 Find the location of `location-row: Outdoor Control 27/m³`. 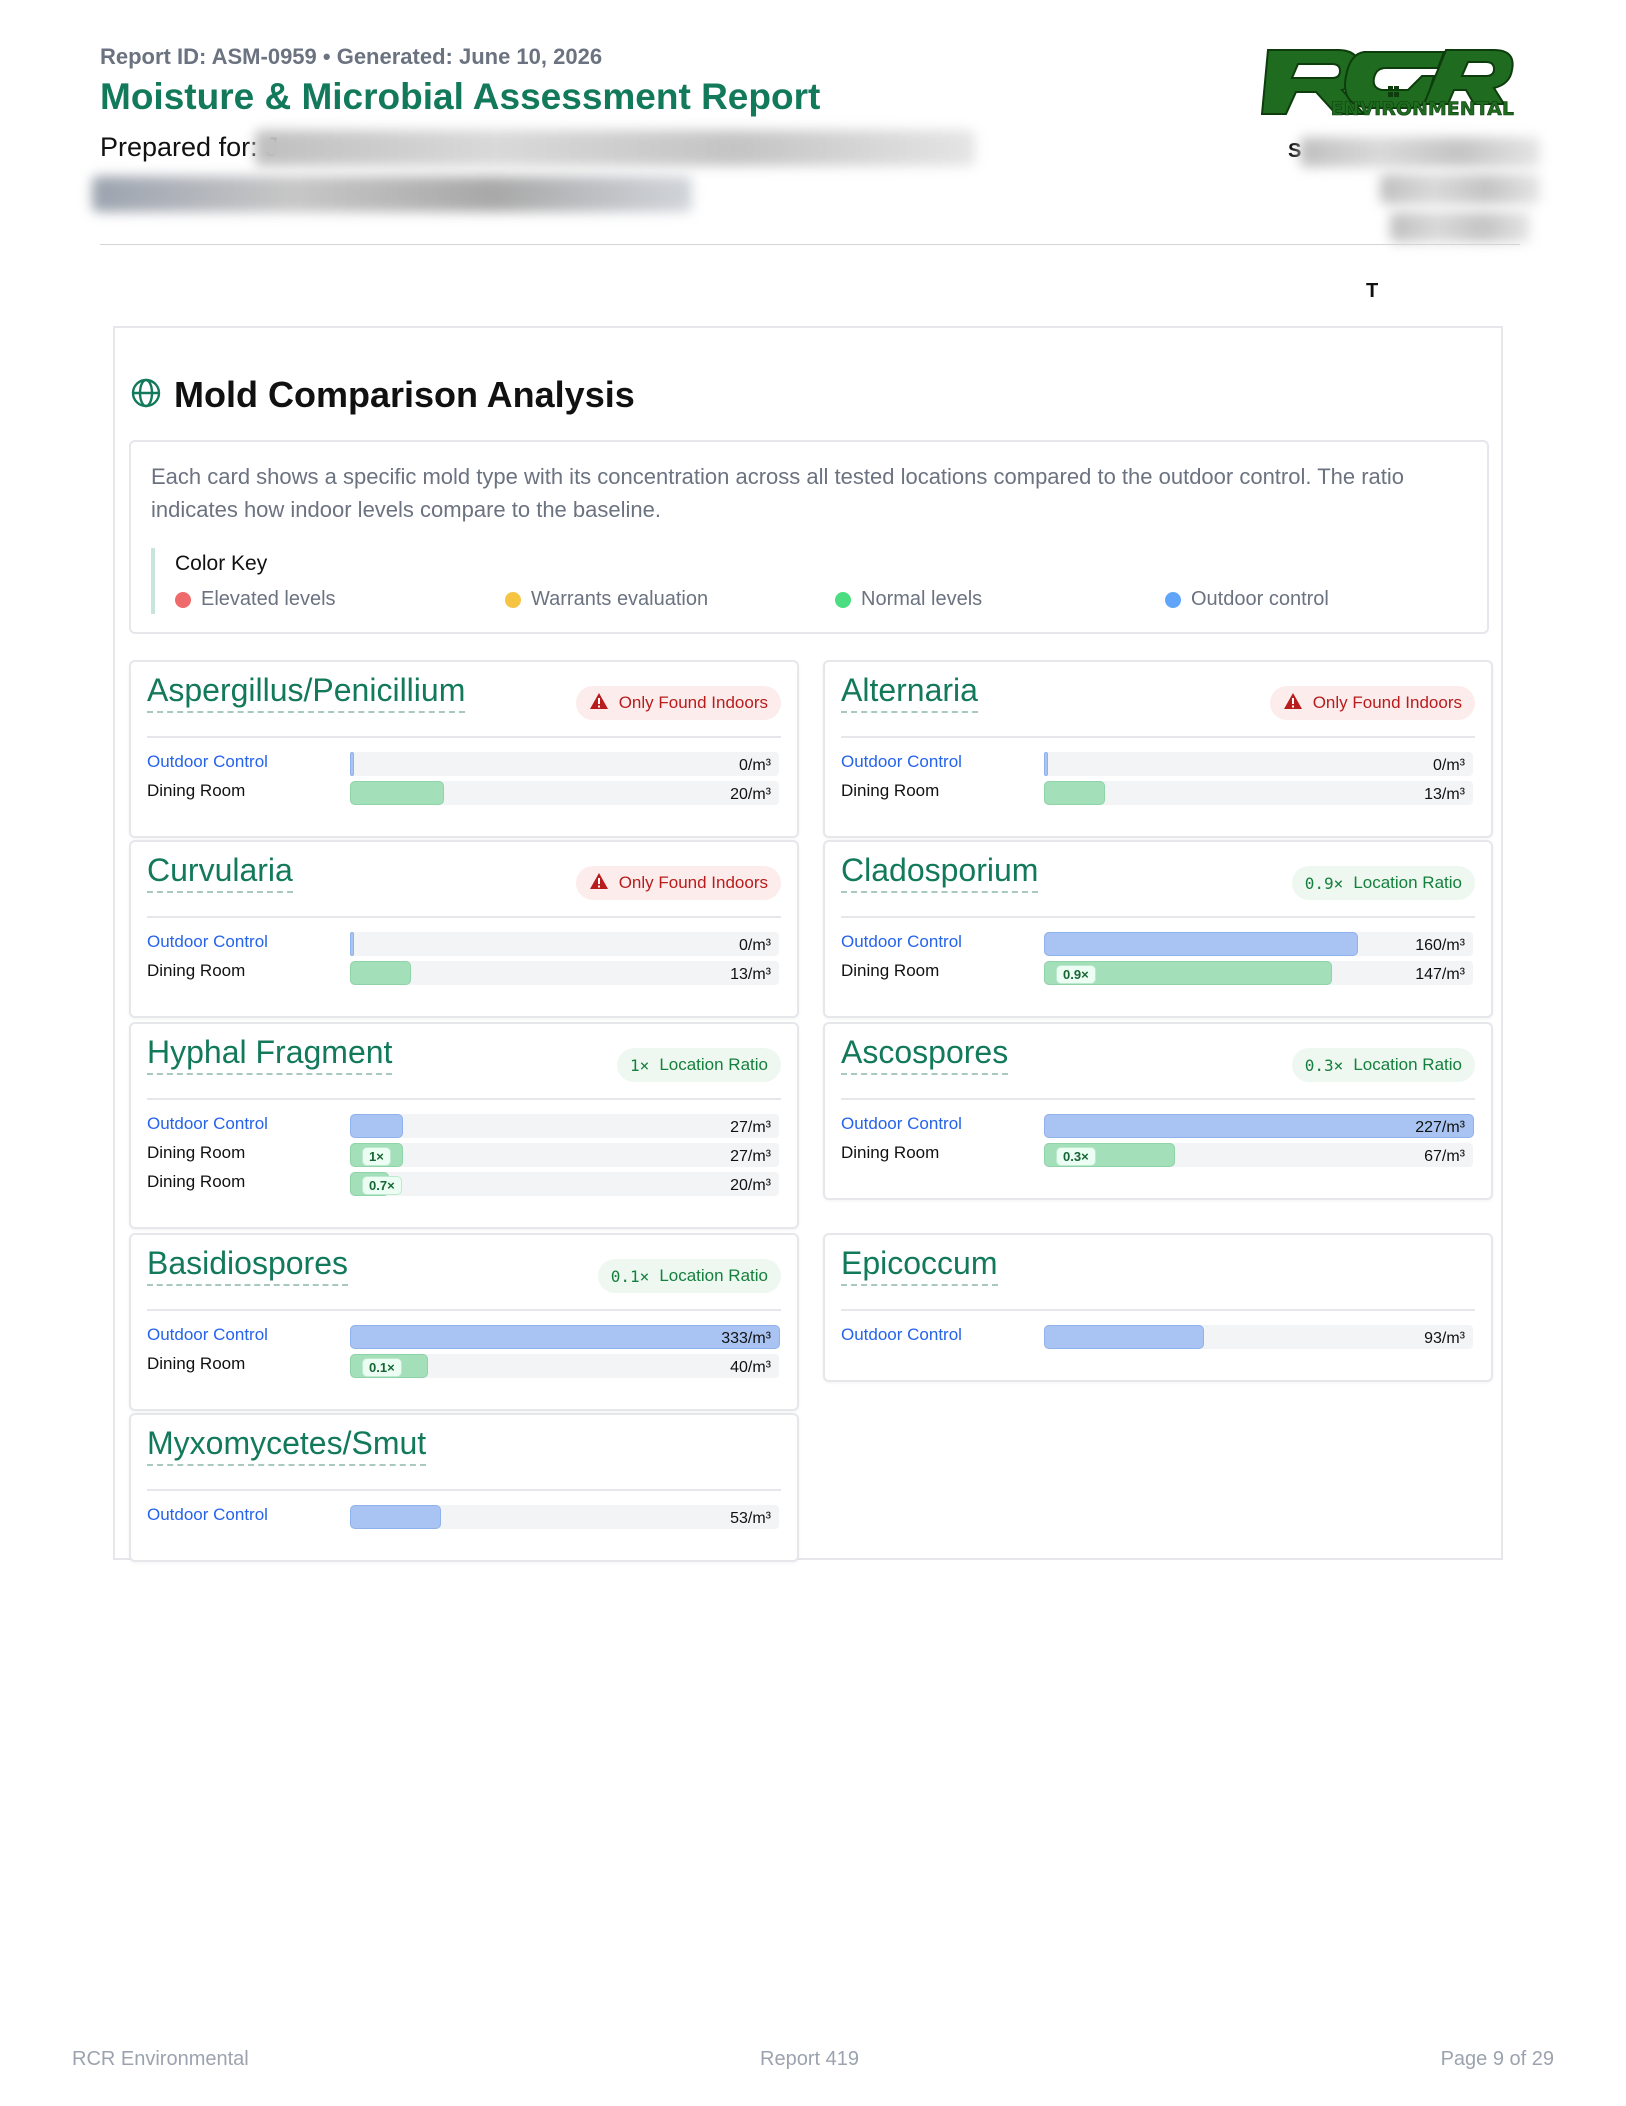

location-row: Outdoor Control 27/m³ is located at coordinates (463, 1126).